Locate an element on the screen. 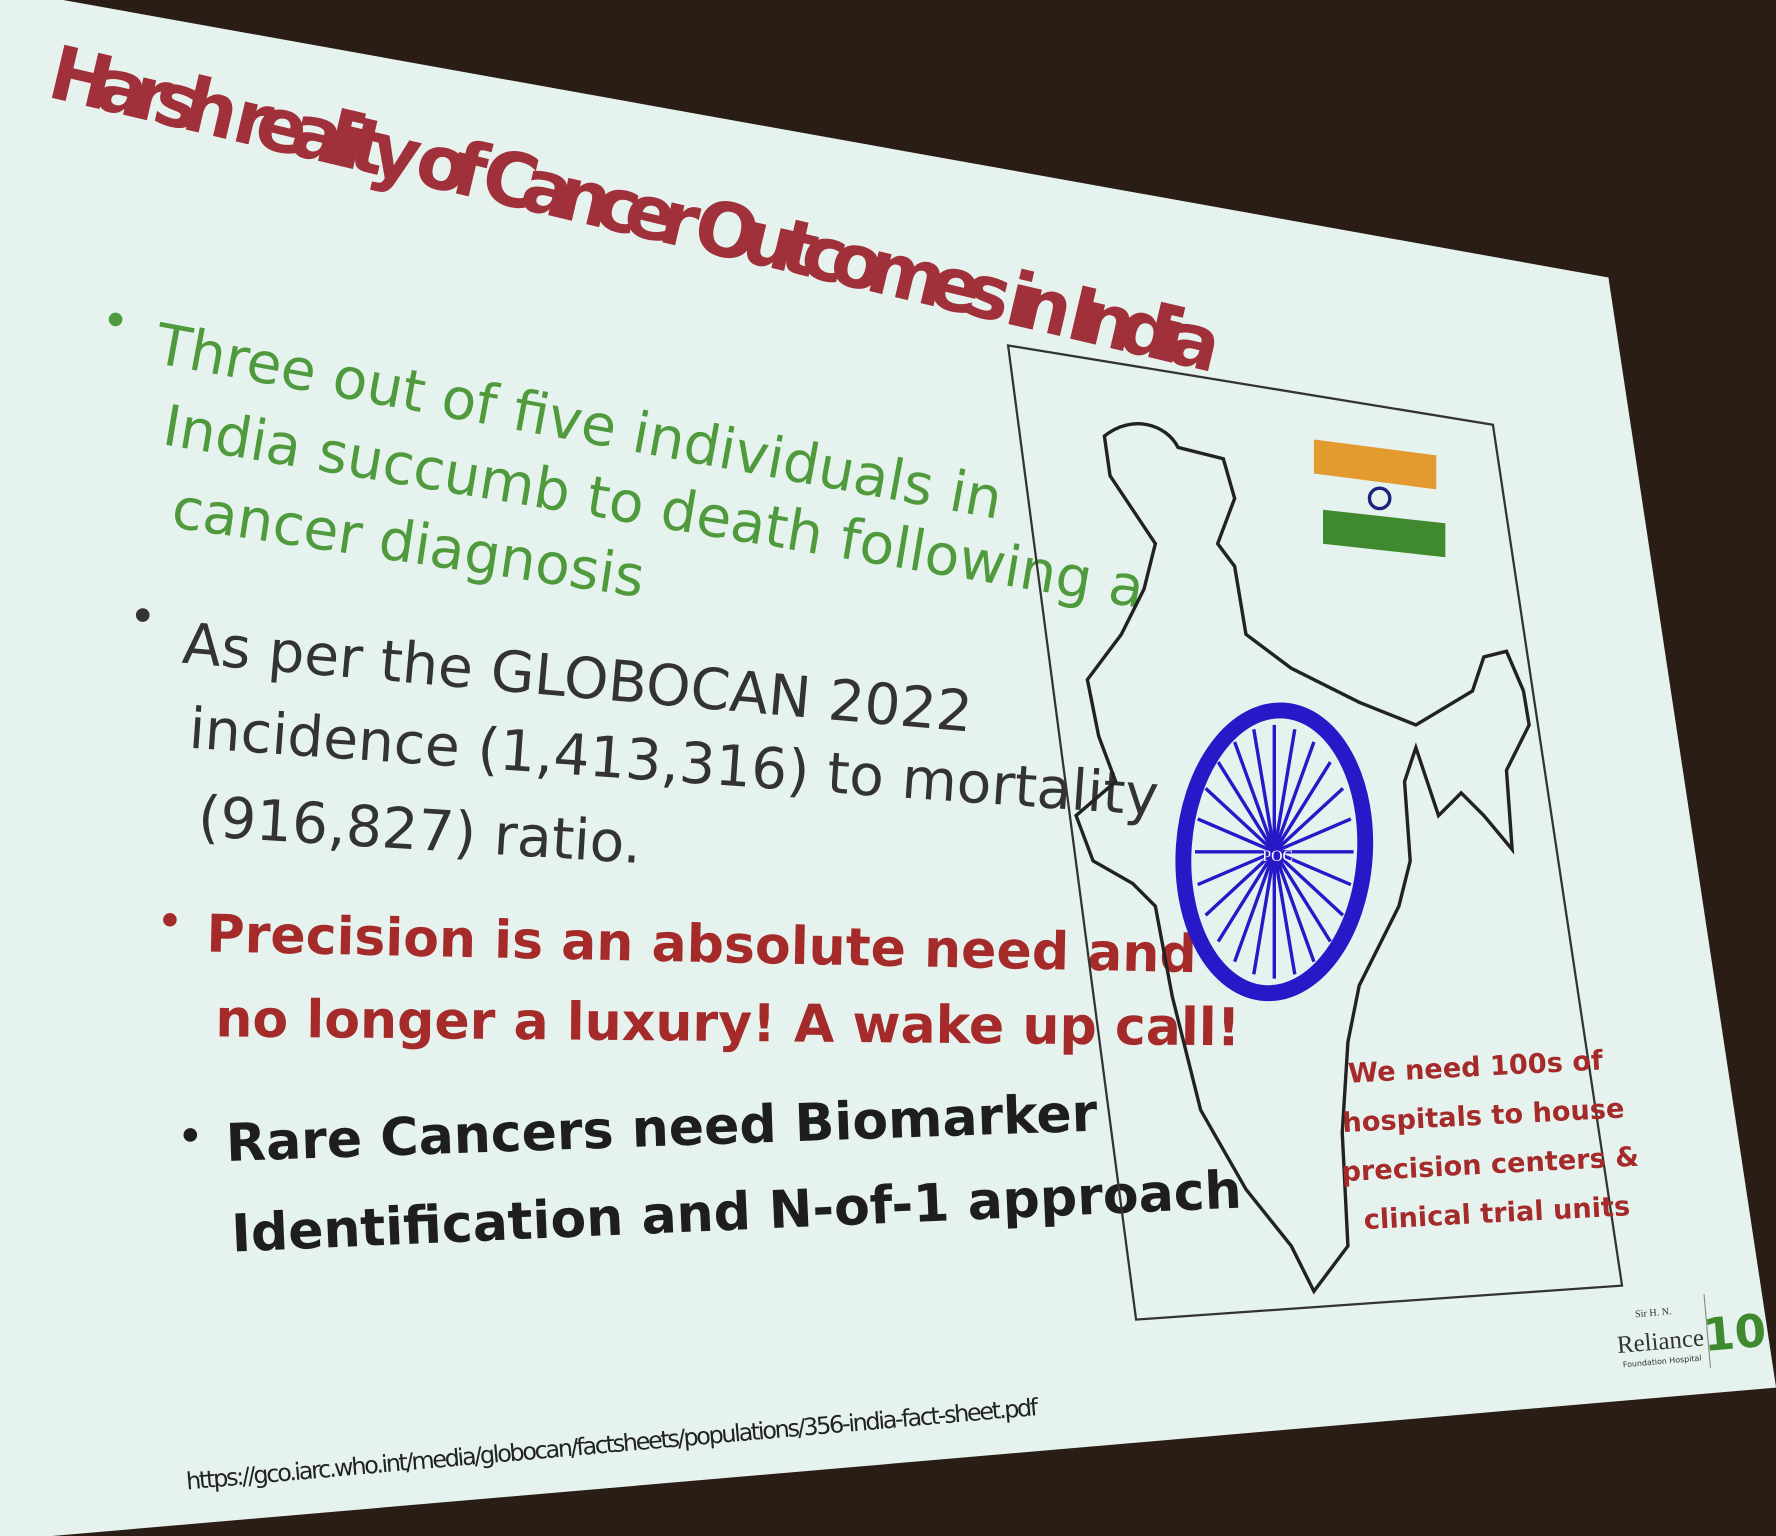 This screenshot has width=1776, height=1536. chakra is located at coordinates (1274, 852).